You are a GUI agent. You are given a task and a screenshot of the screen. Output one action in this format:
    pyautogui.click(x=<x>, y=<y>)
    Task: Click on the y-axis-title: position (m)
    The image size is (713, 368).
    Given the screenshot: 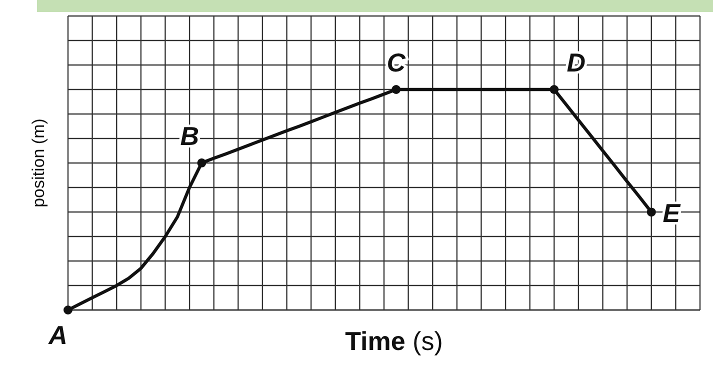 What is the action you would take?
    pyautogui.click(x=38, y=163)
    